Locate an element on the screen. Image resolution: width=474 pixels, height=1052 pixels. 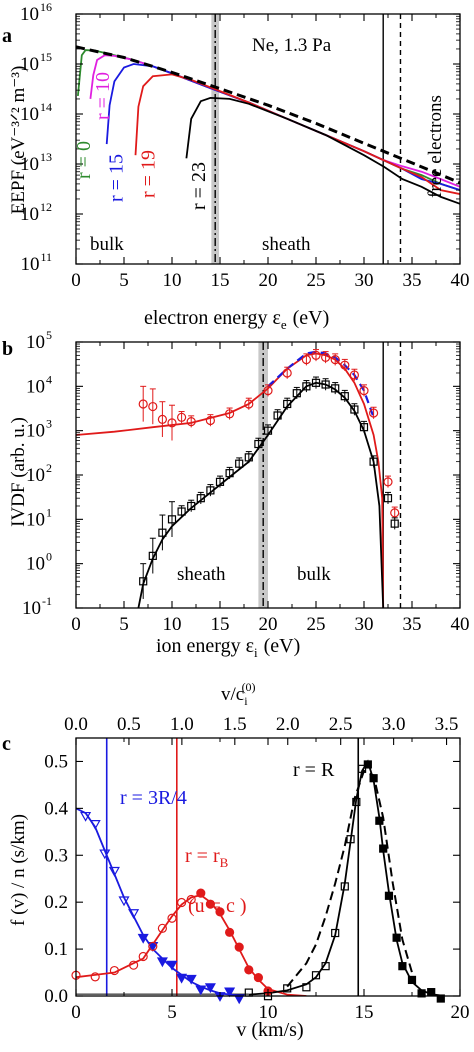
blue-label: r = 3R/4 is located at coordinates (153, 798).